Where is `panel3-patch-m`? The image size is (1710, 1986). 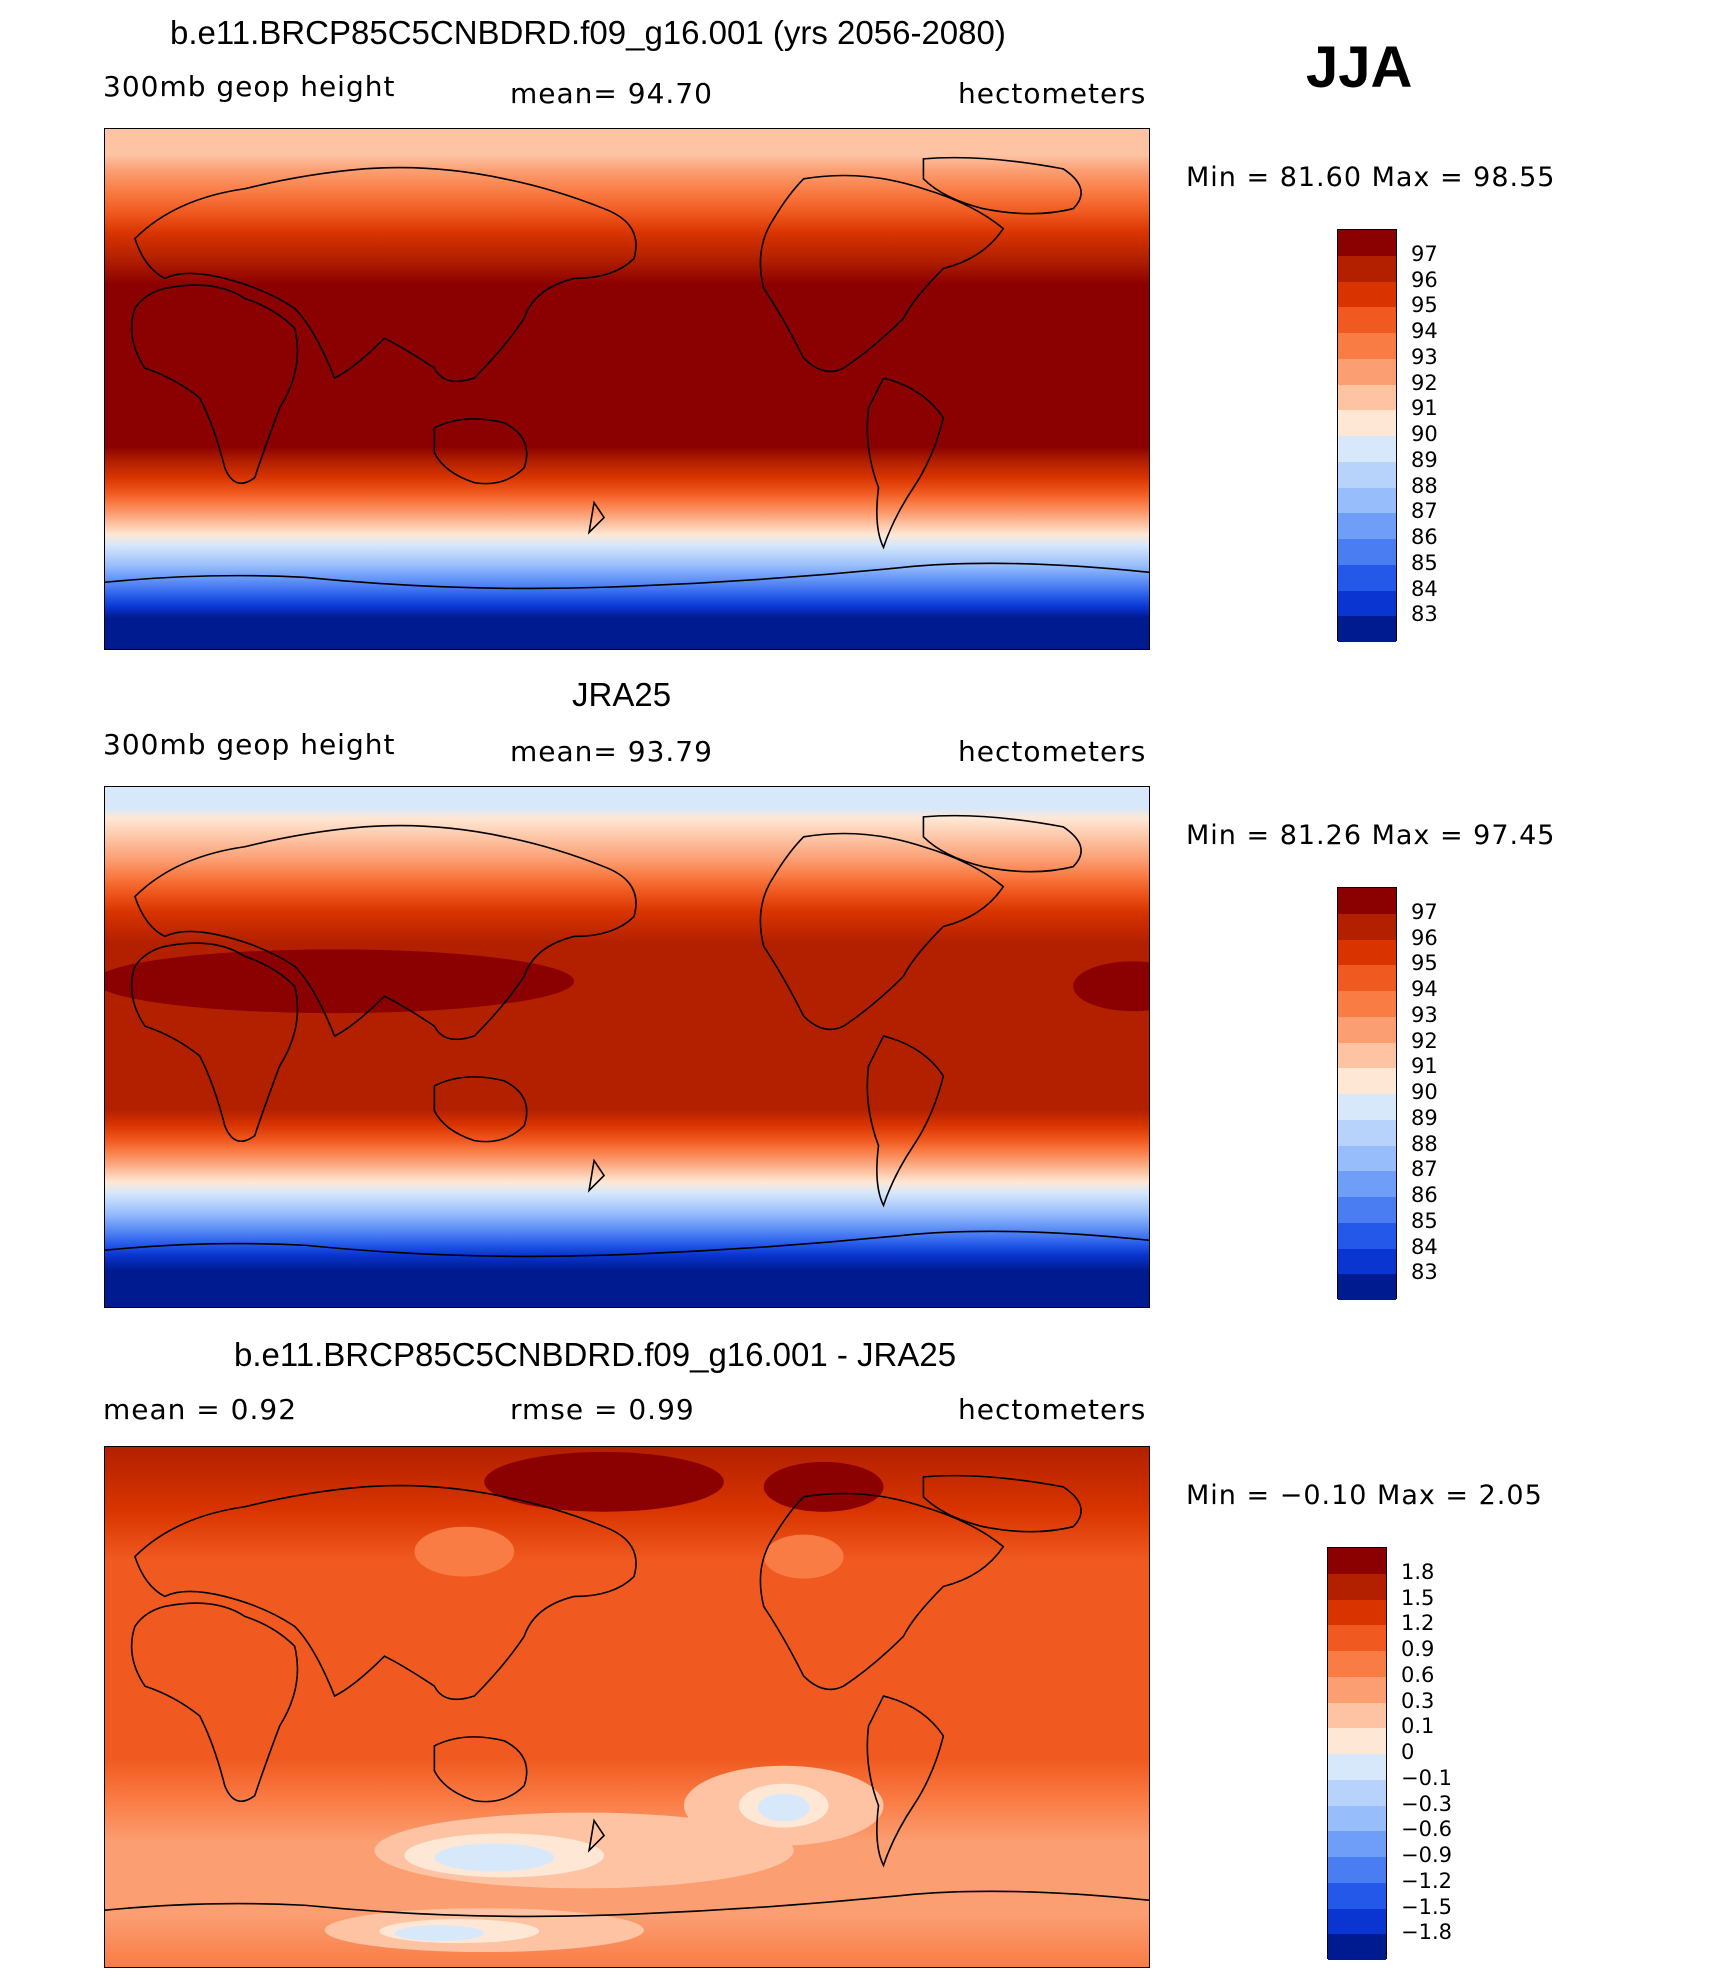 panel3-patch-m is located at coordinates (439, 1933).